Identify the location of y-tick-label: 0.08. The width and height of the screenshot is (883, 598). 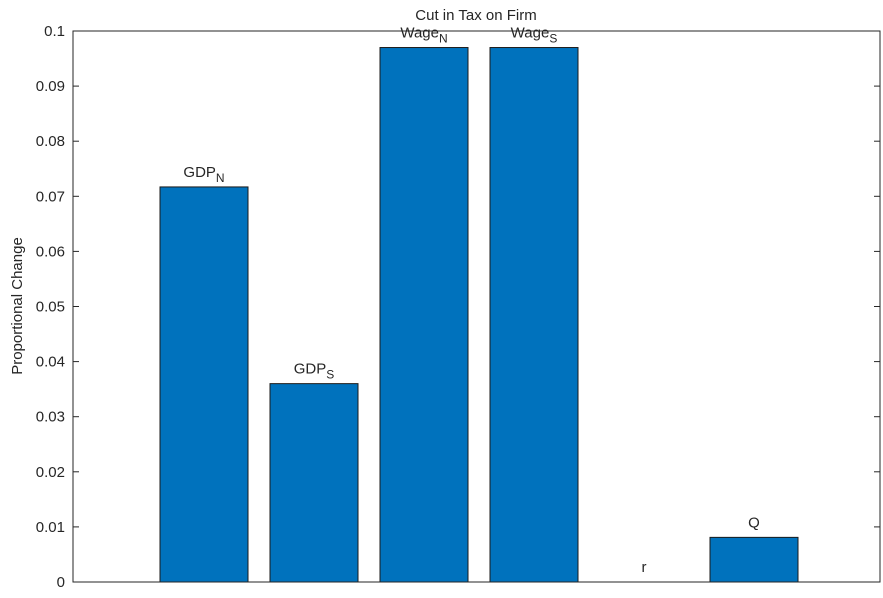
(50, 141).